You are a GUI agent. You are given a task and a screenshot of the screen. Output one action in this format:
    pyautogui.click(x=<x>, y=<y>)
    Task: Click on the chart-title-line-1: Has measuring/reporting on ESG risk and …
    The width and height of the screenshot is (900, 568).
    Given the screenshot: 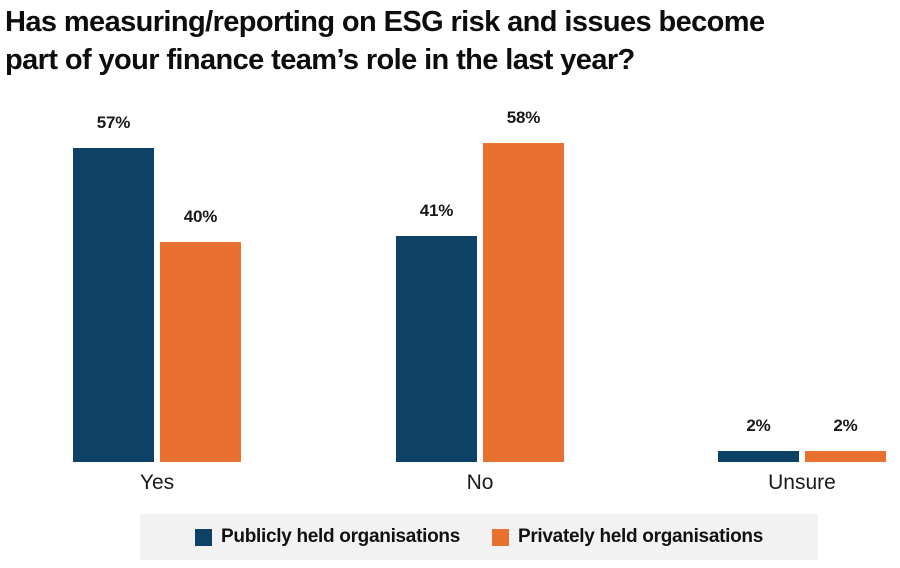 What is the action you would take?
    pyautogui.click(x=385, y=22)
    